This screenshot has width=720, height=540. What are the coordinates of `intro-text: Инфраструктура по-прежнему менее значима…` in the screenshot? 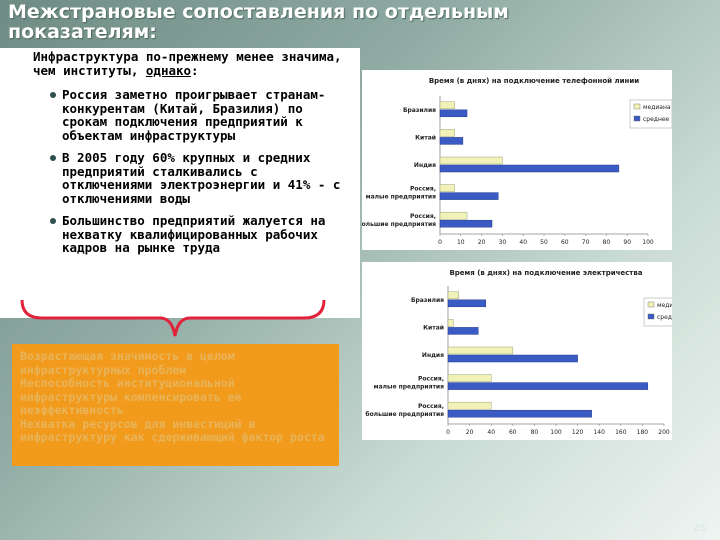 It's located at (193, 64).